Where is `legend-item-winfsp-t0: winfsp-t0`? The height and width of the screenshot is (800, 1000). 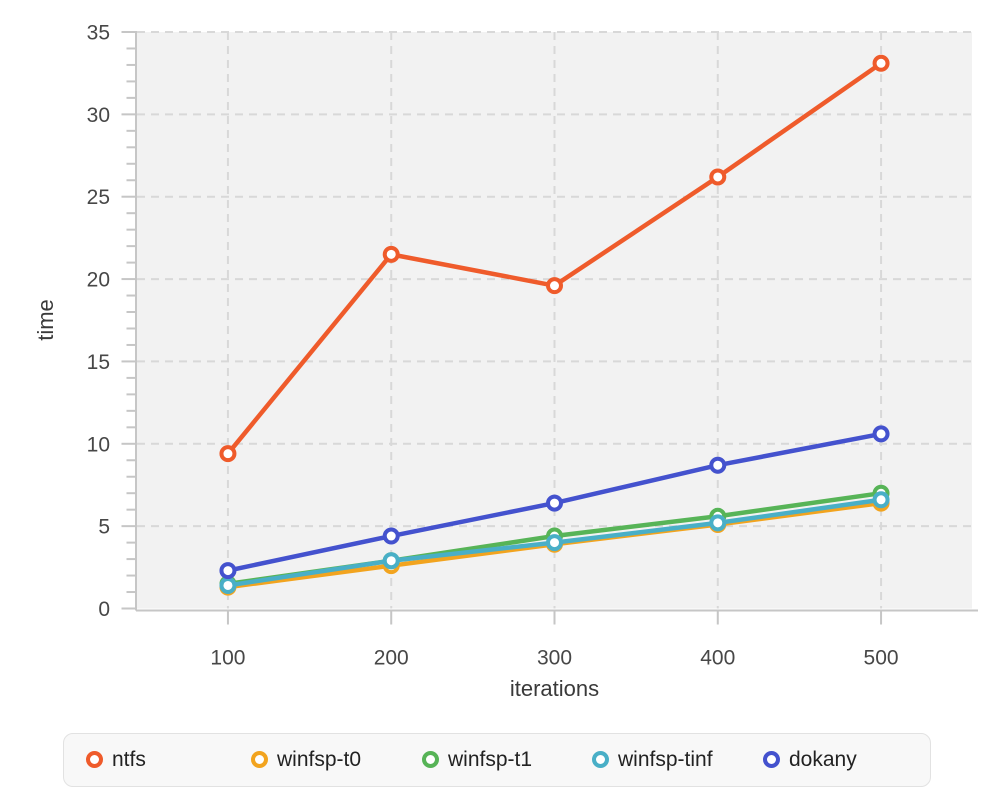 legend-item-winfsp-t0: winfsp-t0 is located at coordinates (306, 759).